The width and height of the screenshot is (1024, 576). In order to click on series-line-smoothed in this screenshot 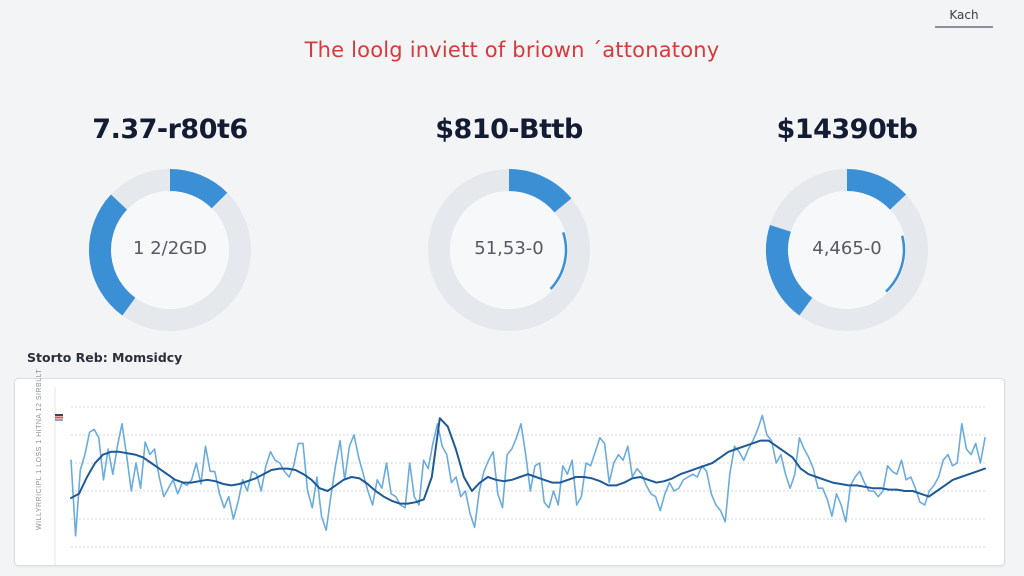, I will do `click(528, 461)`.